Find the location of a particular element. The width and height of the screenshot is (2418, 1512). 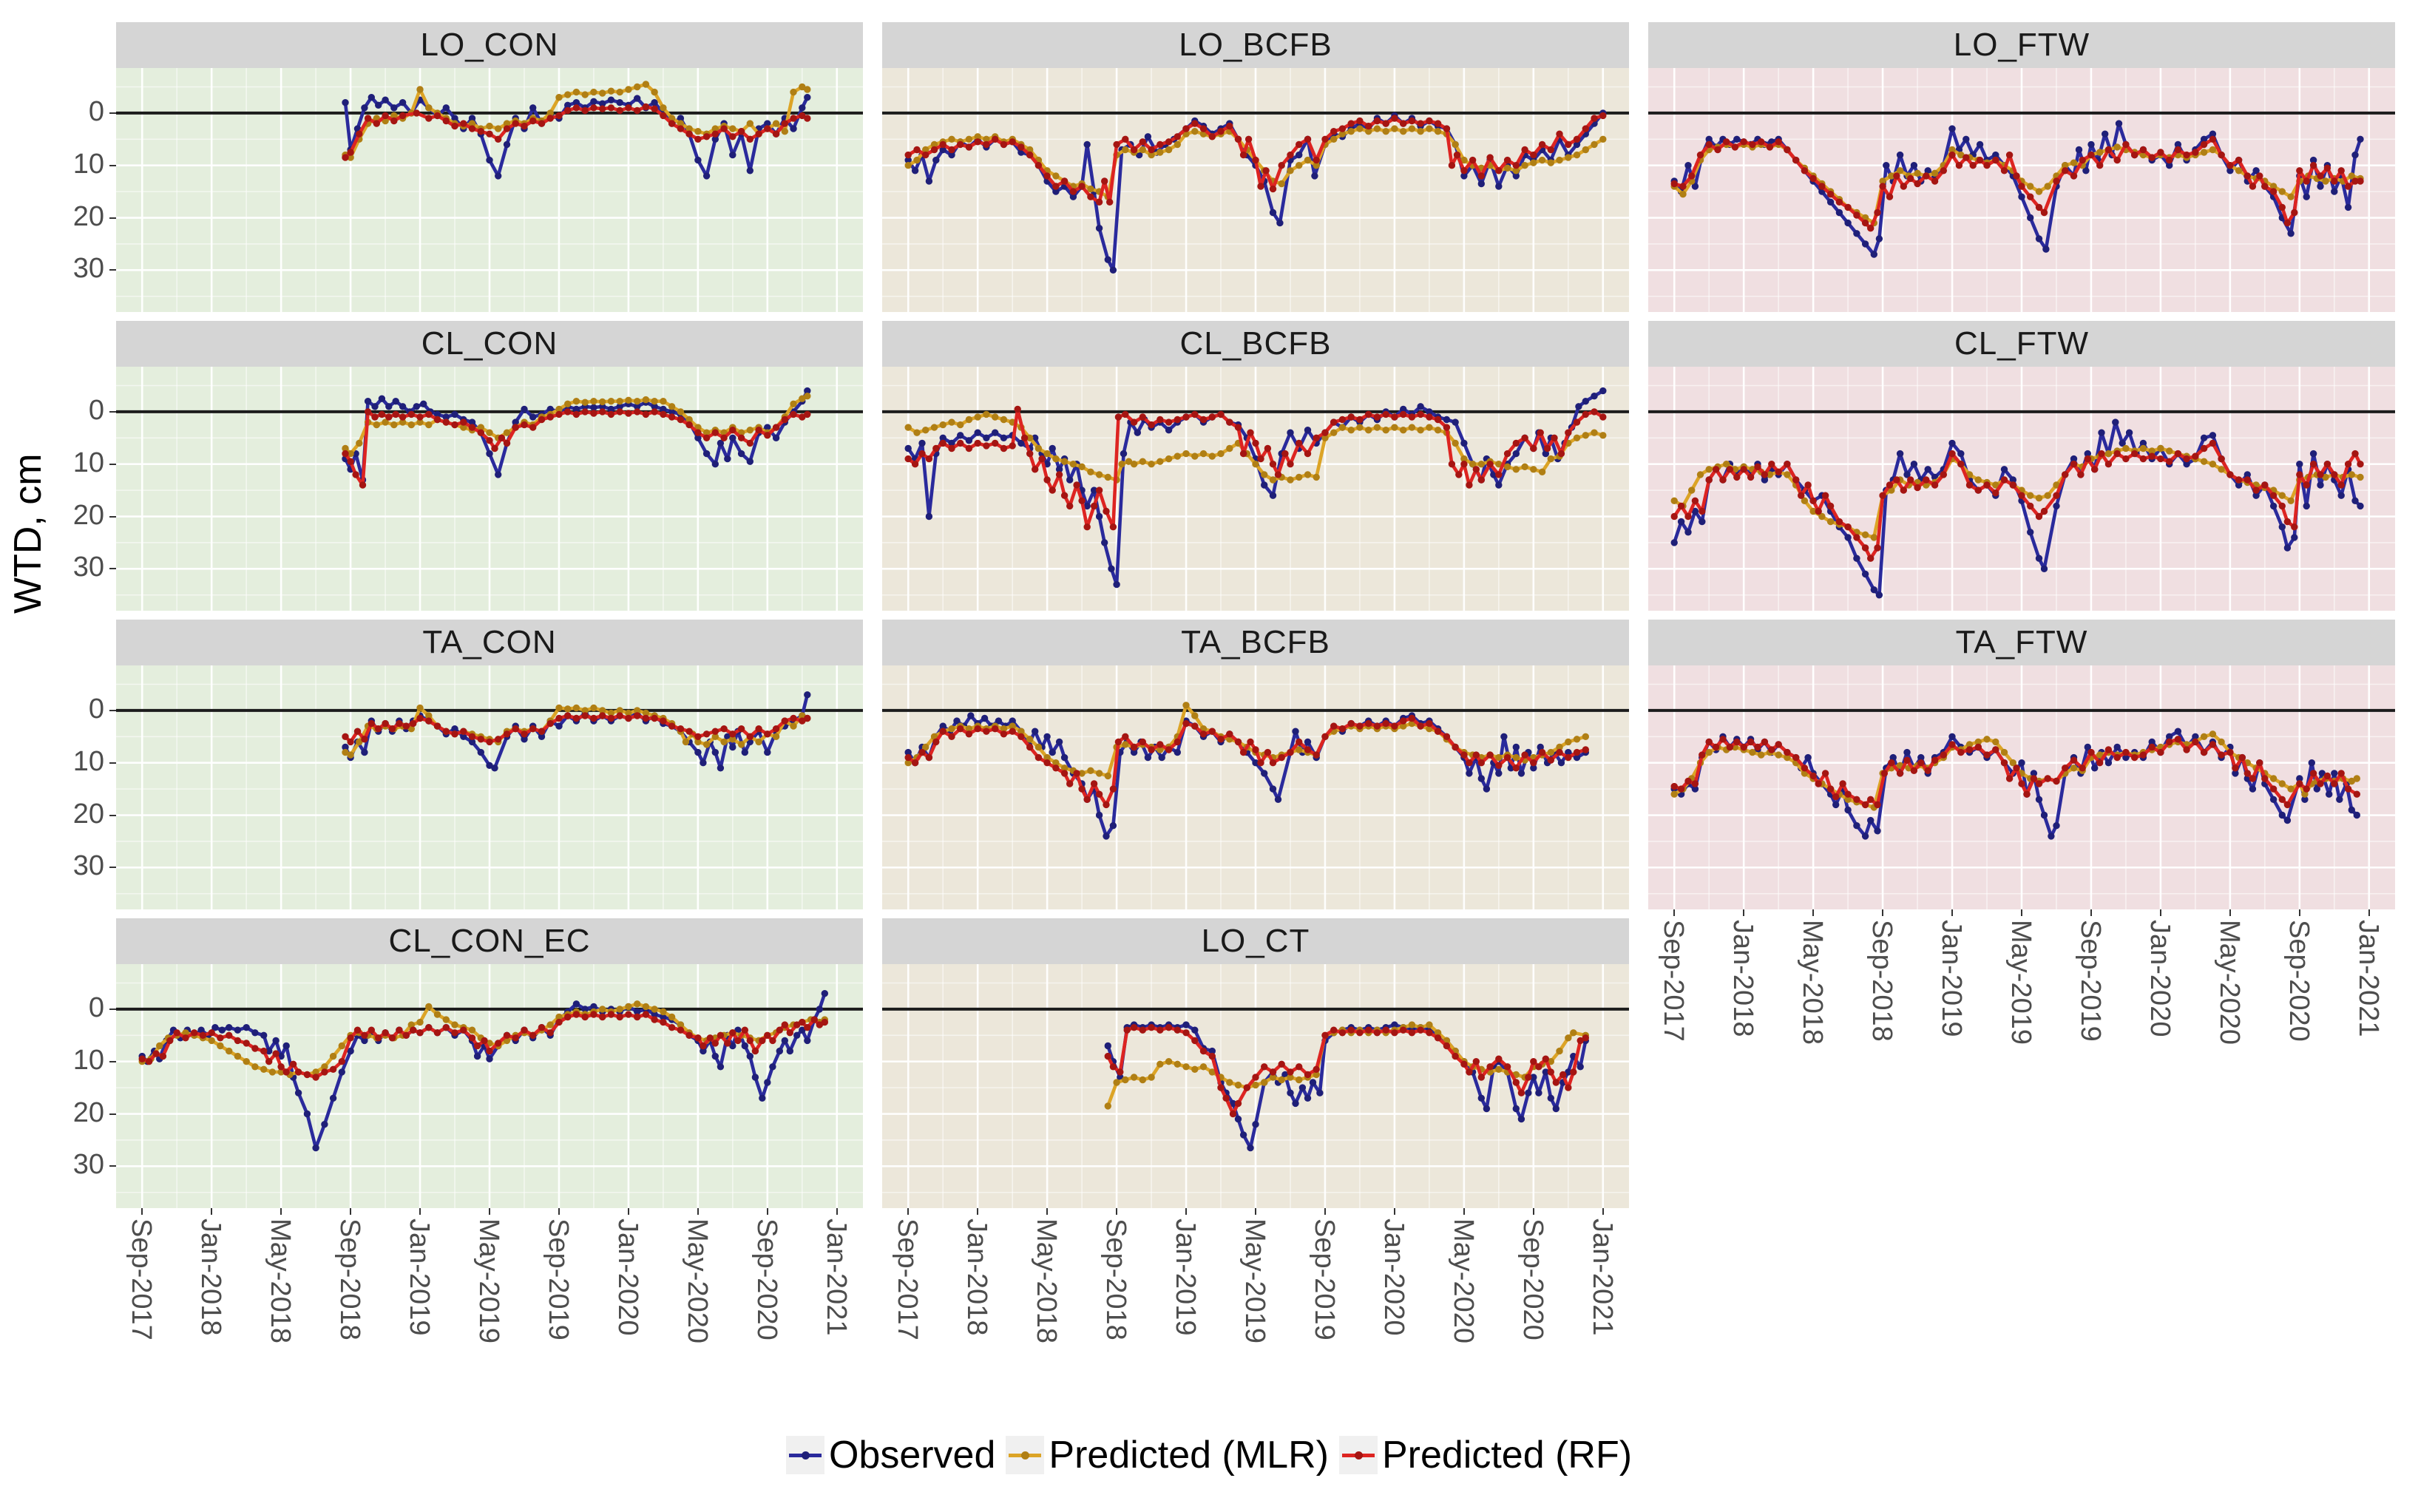

legend-item-predicted-rf: Predicted (RF) is located at coordinates (1485, 1455).